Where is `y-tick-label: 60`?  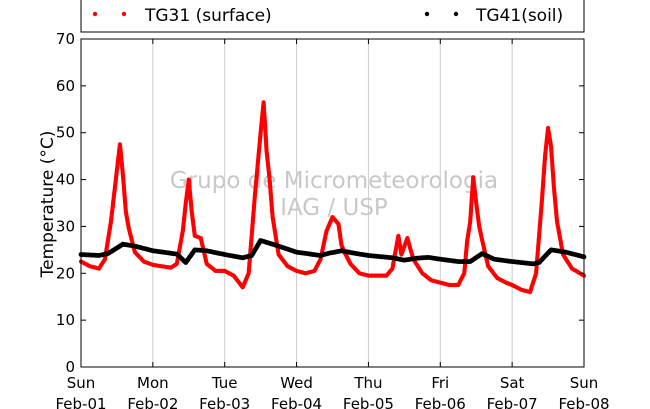 y-tick-label: 60 is located at coordinates (65, 86).